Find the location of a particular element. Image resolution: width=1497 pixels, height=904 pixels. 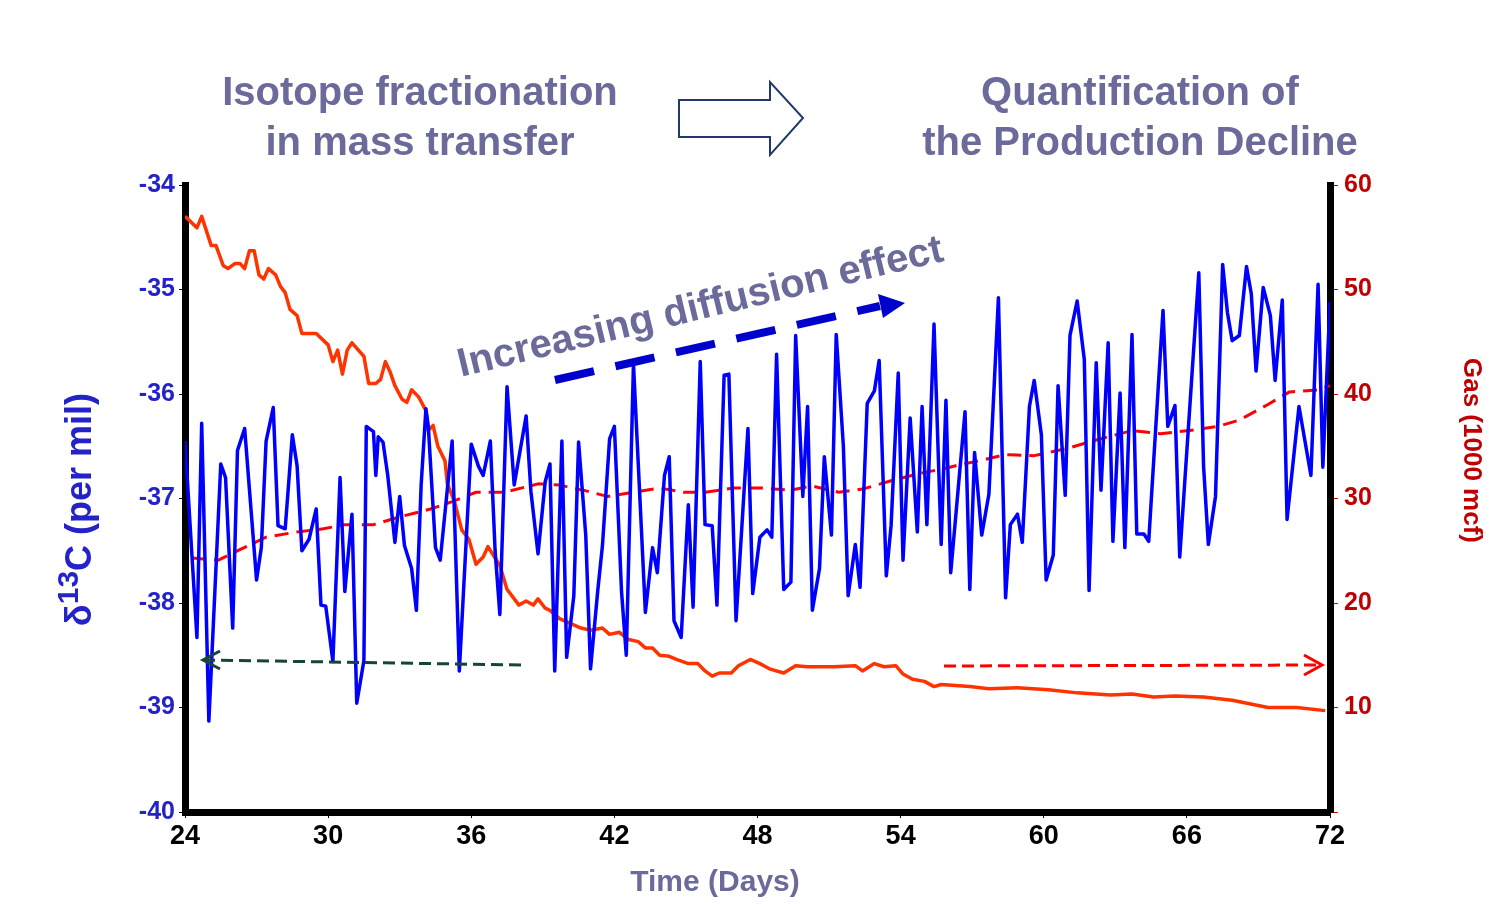

x-tick-label: 30 is located at coordinates (328, 834).